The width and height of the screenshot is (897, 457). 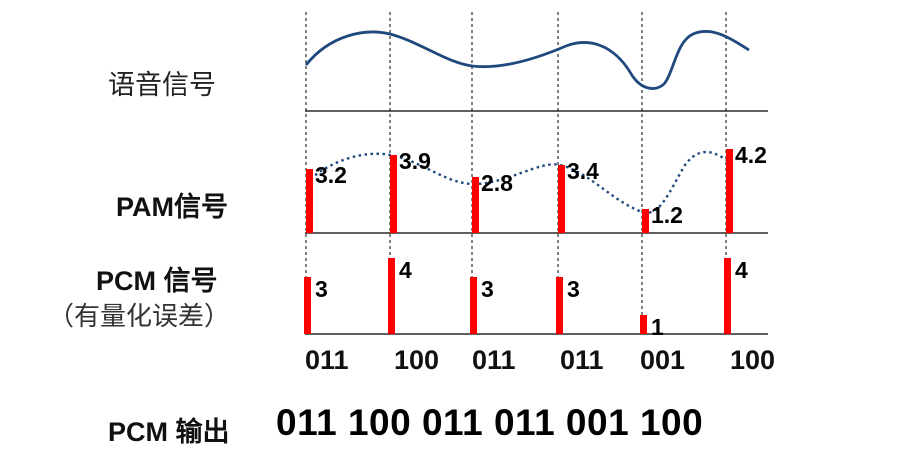 I want to click on pcm-level-label-1: 3, so click(x=321, y=289).